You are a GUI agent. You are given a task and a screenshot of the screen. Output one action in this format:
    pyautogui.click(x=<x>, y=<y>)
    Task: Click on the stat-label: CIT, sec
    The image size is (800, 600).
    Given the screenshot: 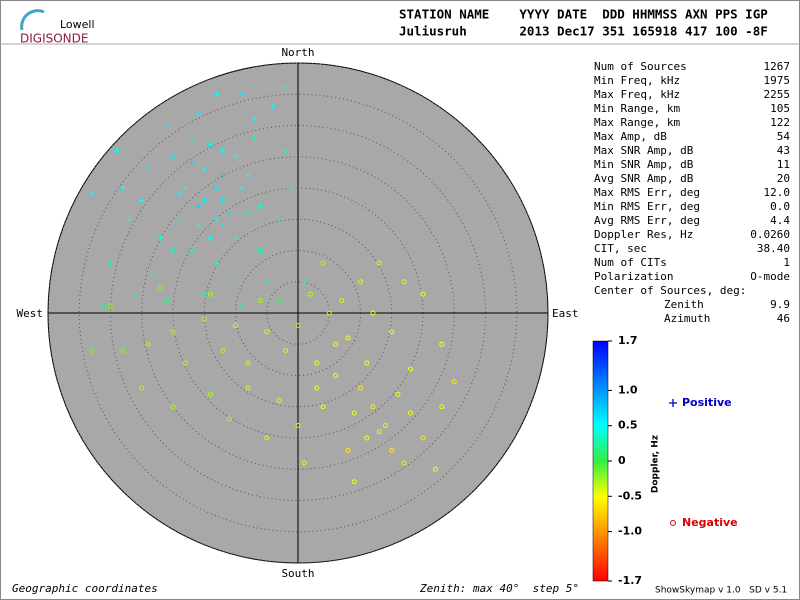 What is the action you would take?
    pyautogui.click(x=620, y=248)
    